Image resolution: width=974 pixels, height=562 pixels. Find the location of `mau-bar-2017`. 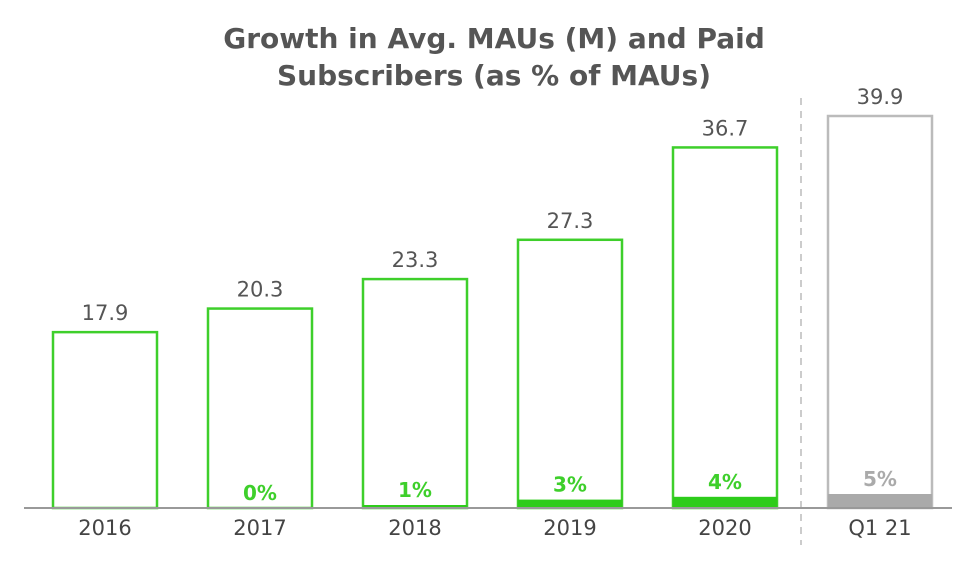

mau-bar-2017 is located at coordinates (260, 408).